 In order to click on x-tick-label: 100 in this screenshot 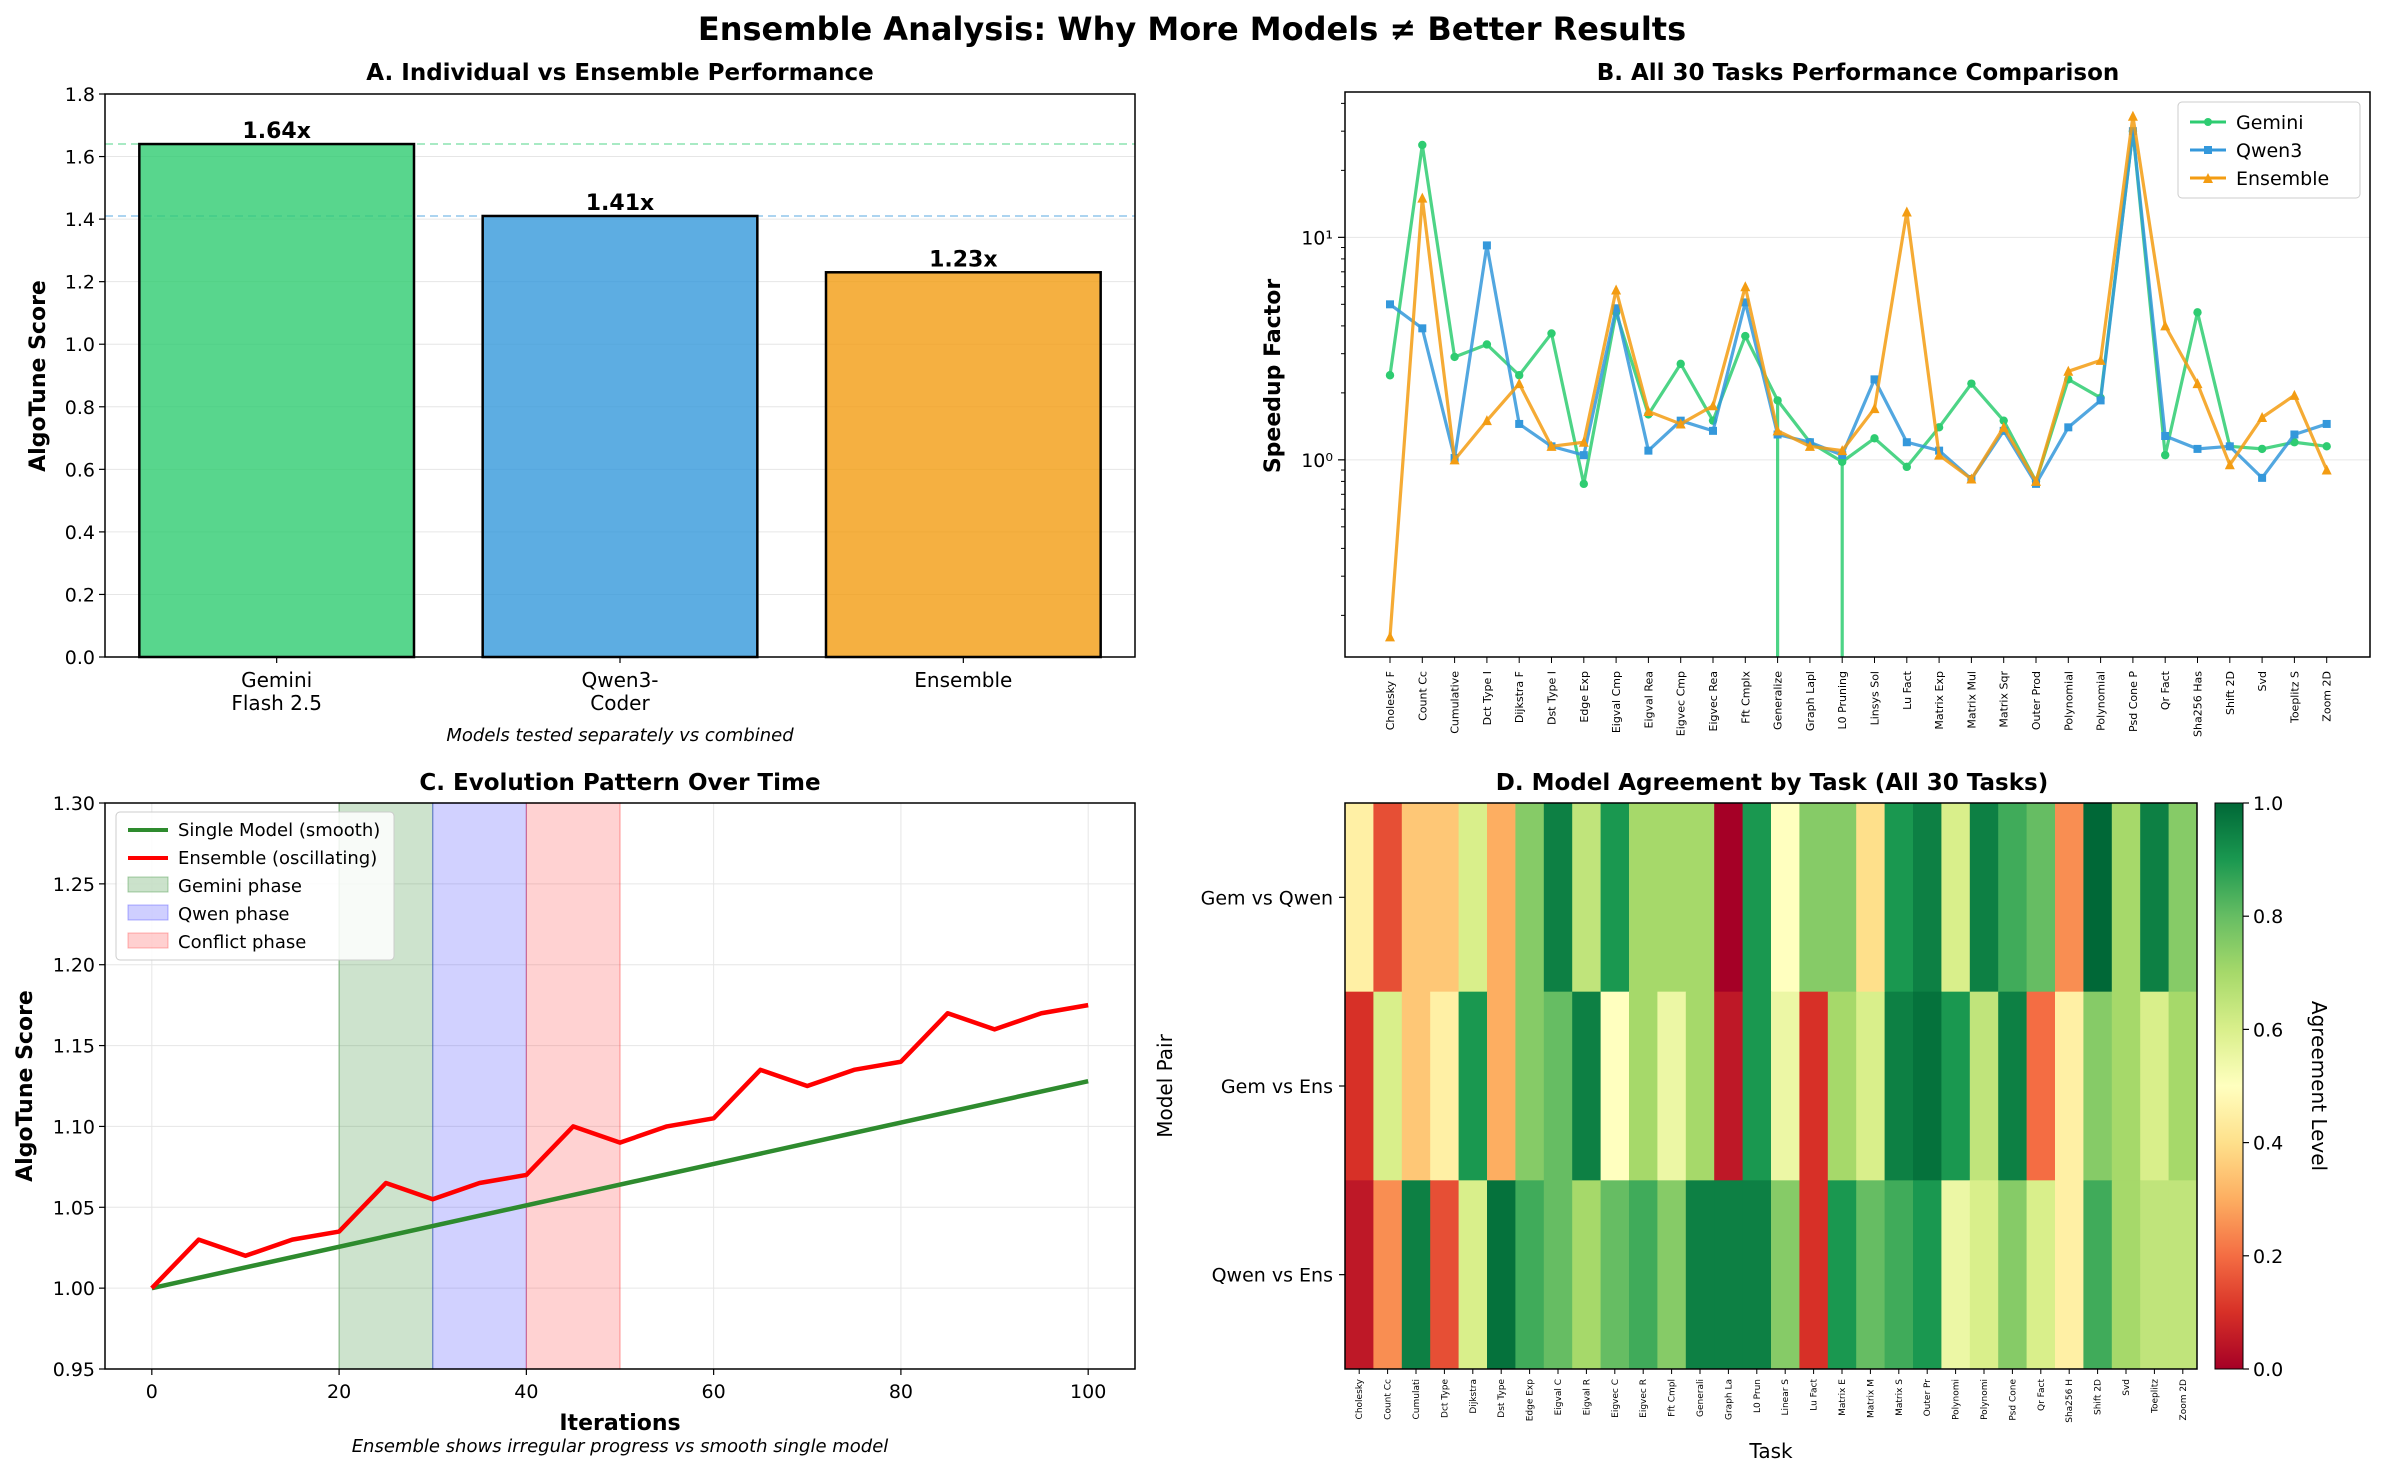, I will do `click(1088, 1392)`.